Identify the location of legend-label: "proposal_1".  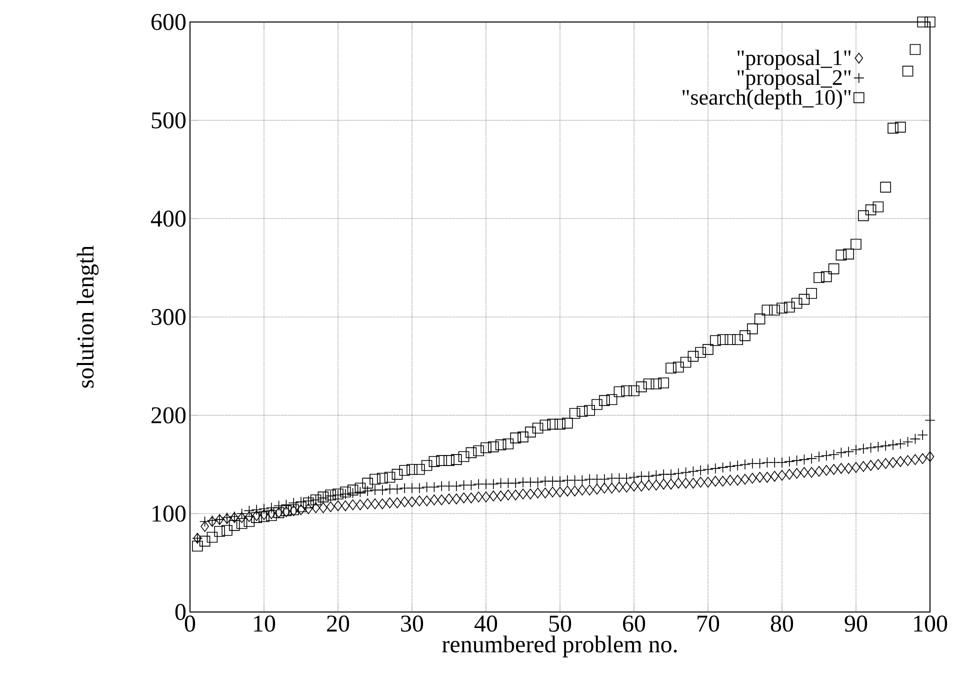
(794, 60).